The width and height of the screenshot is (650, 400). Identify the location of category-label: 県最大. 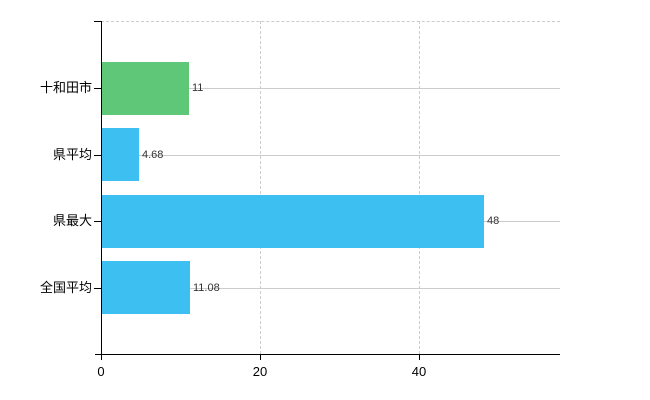
(72, 220).